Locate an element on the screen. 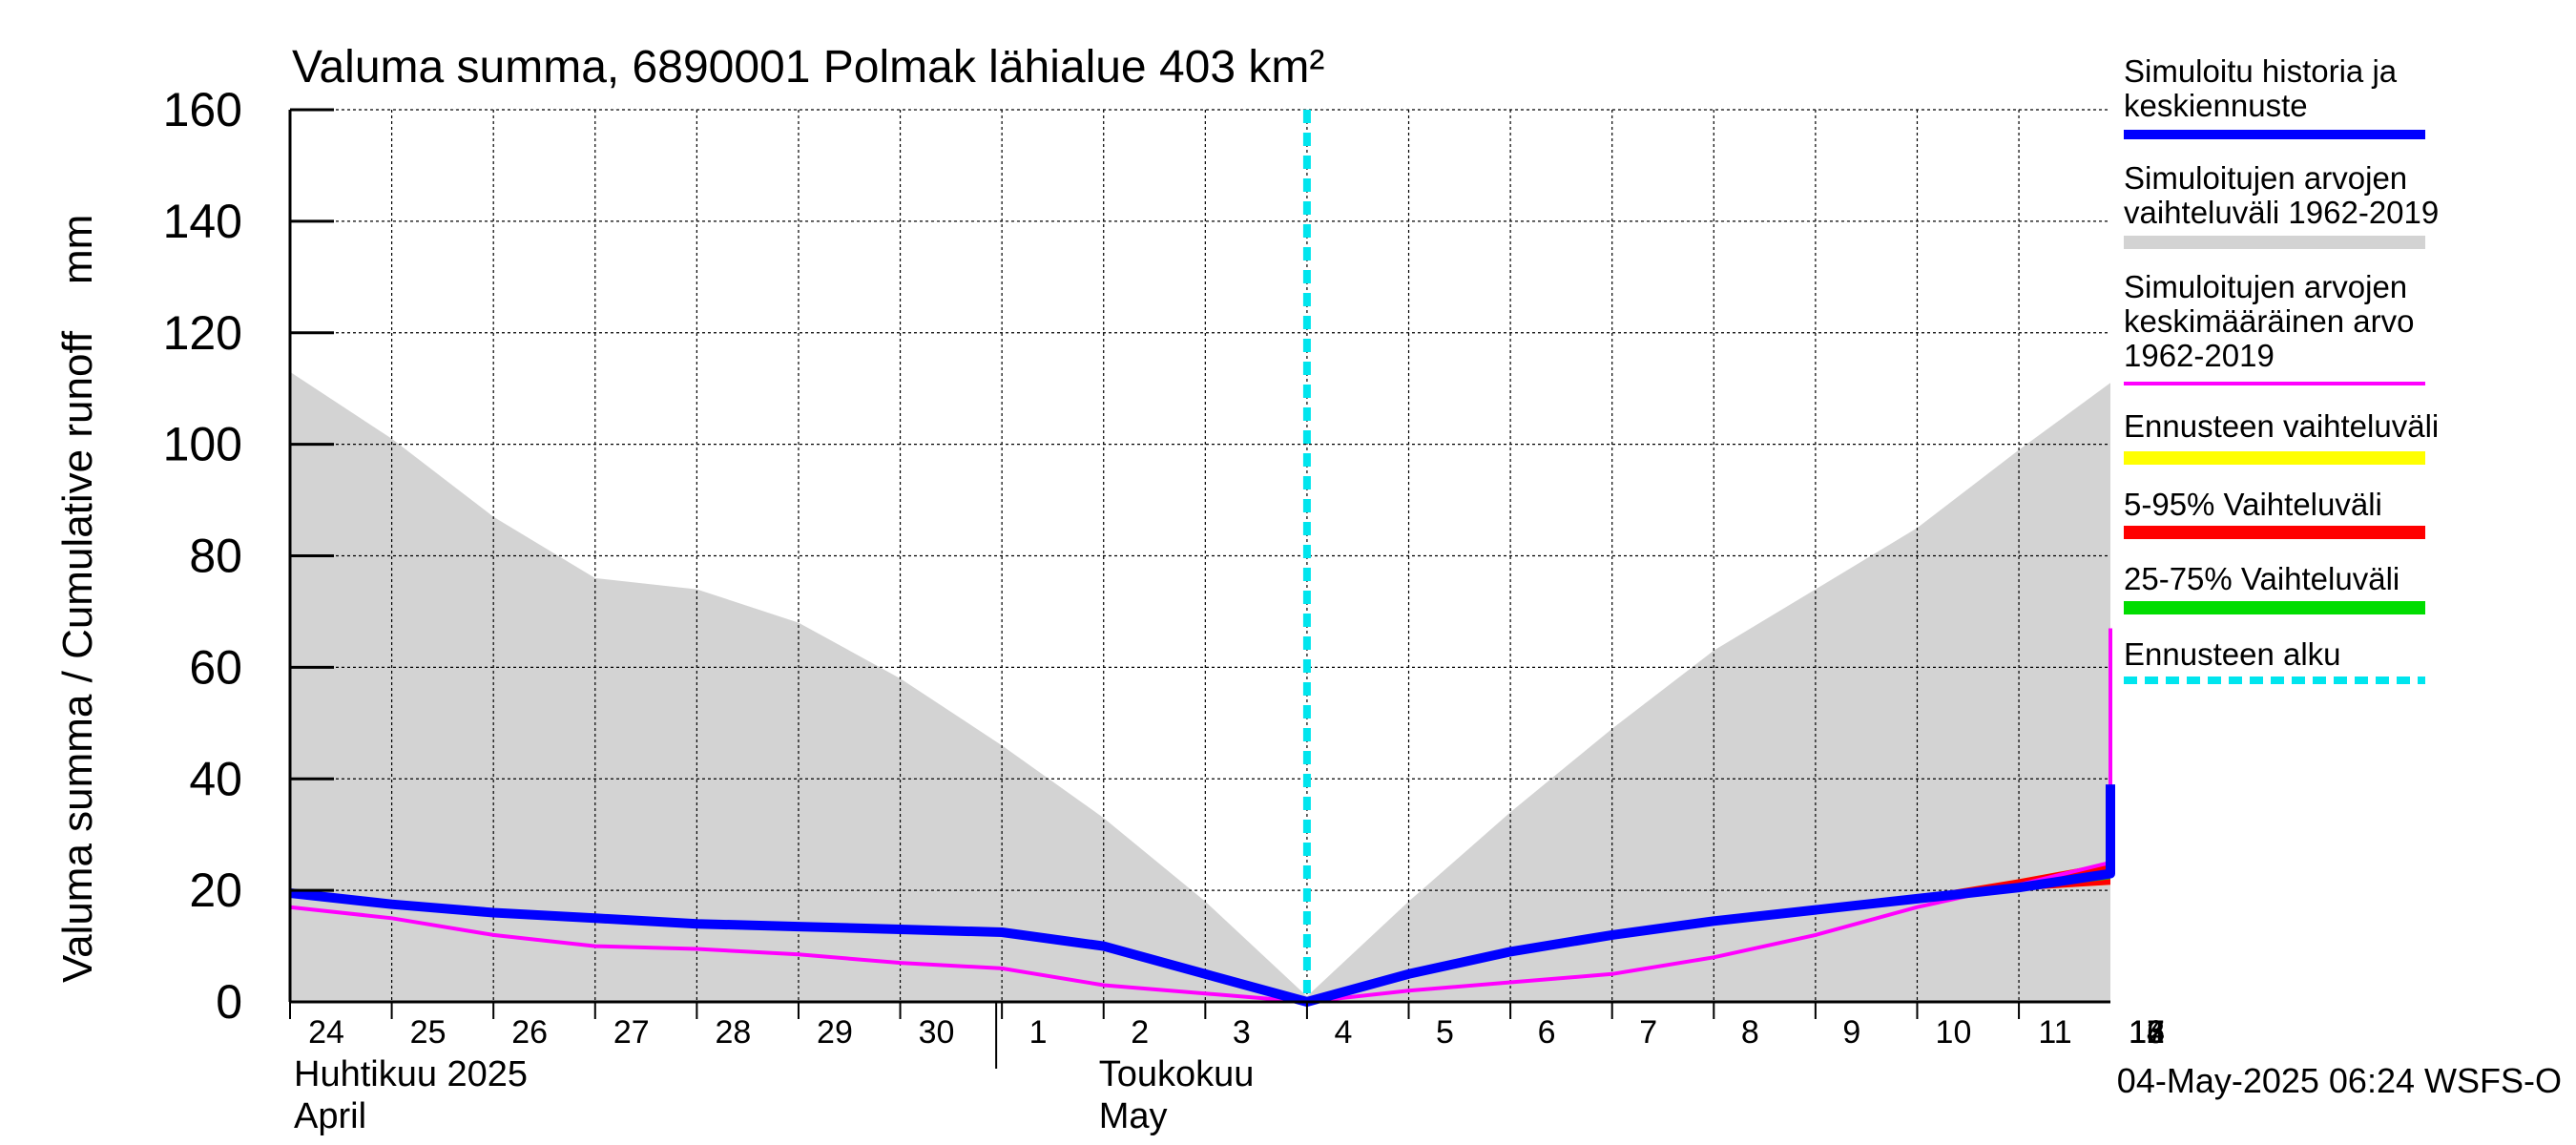 Image resolution: width=2576 pixels, height=1145 pixels. month-label-fi: Huhtikuu 2025 is located at coordinates (411, 1074).